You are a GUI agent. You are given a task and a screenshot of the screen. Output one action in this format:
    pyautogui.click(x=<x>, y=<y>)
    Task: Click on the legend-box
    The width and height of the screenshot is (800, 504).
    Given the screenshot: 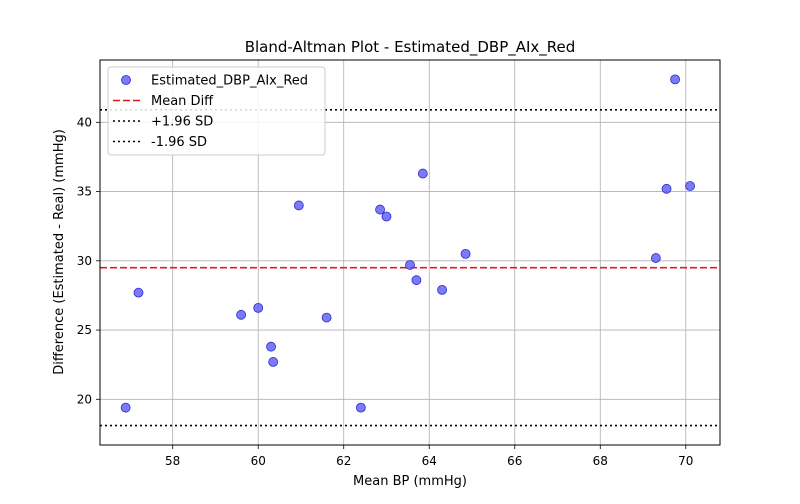 What is the action you would take?
    pyautogui.click(x=216, y=111)
    